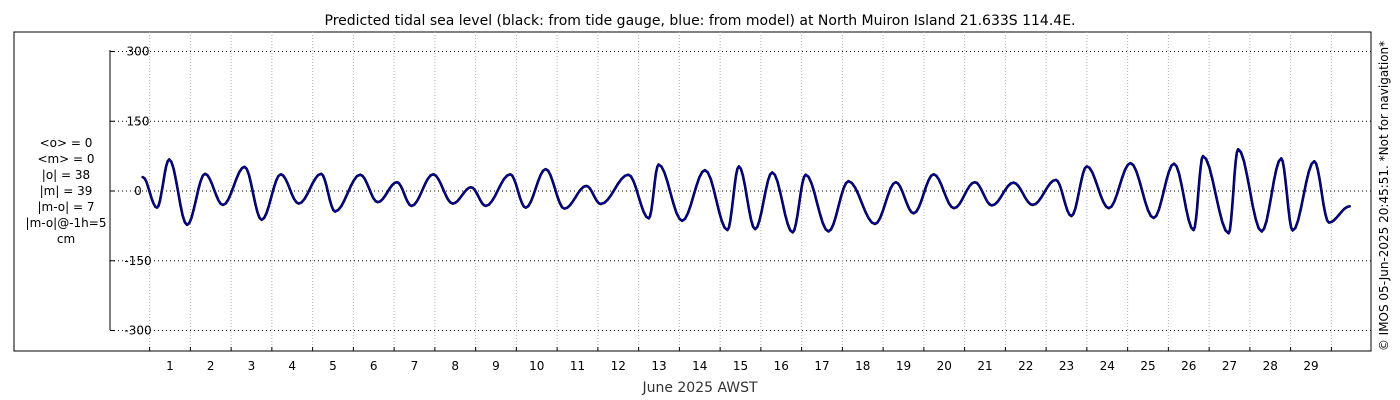  I want to click on x-tick-label: 17, so click(821, 366).